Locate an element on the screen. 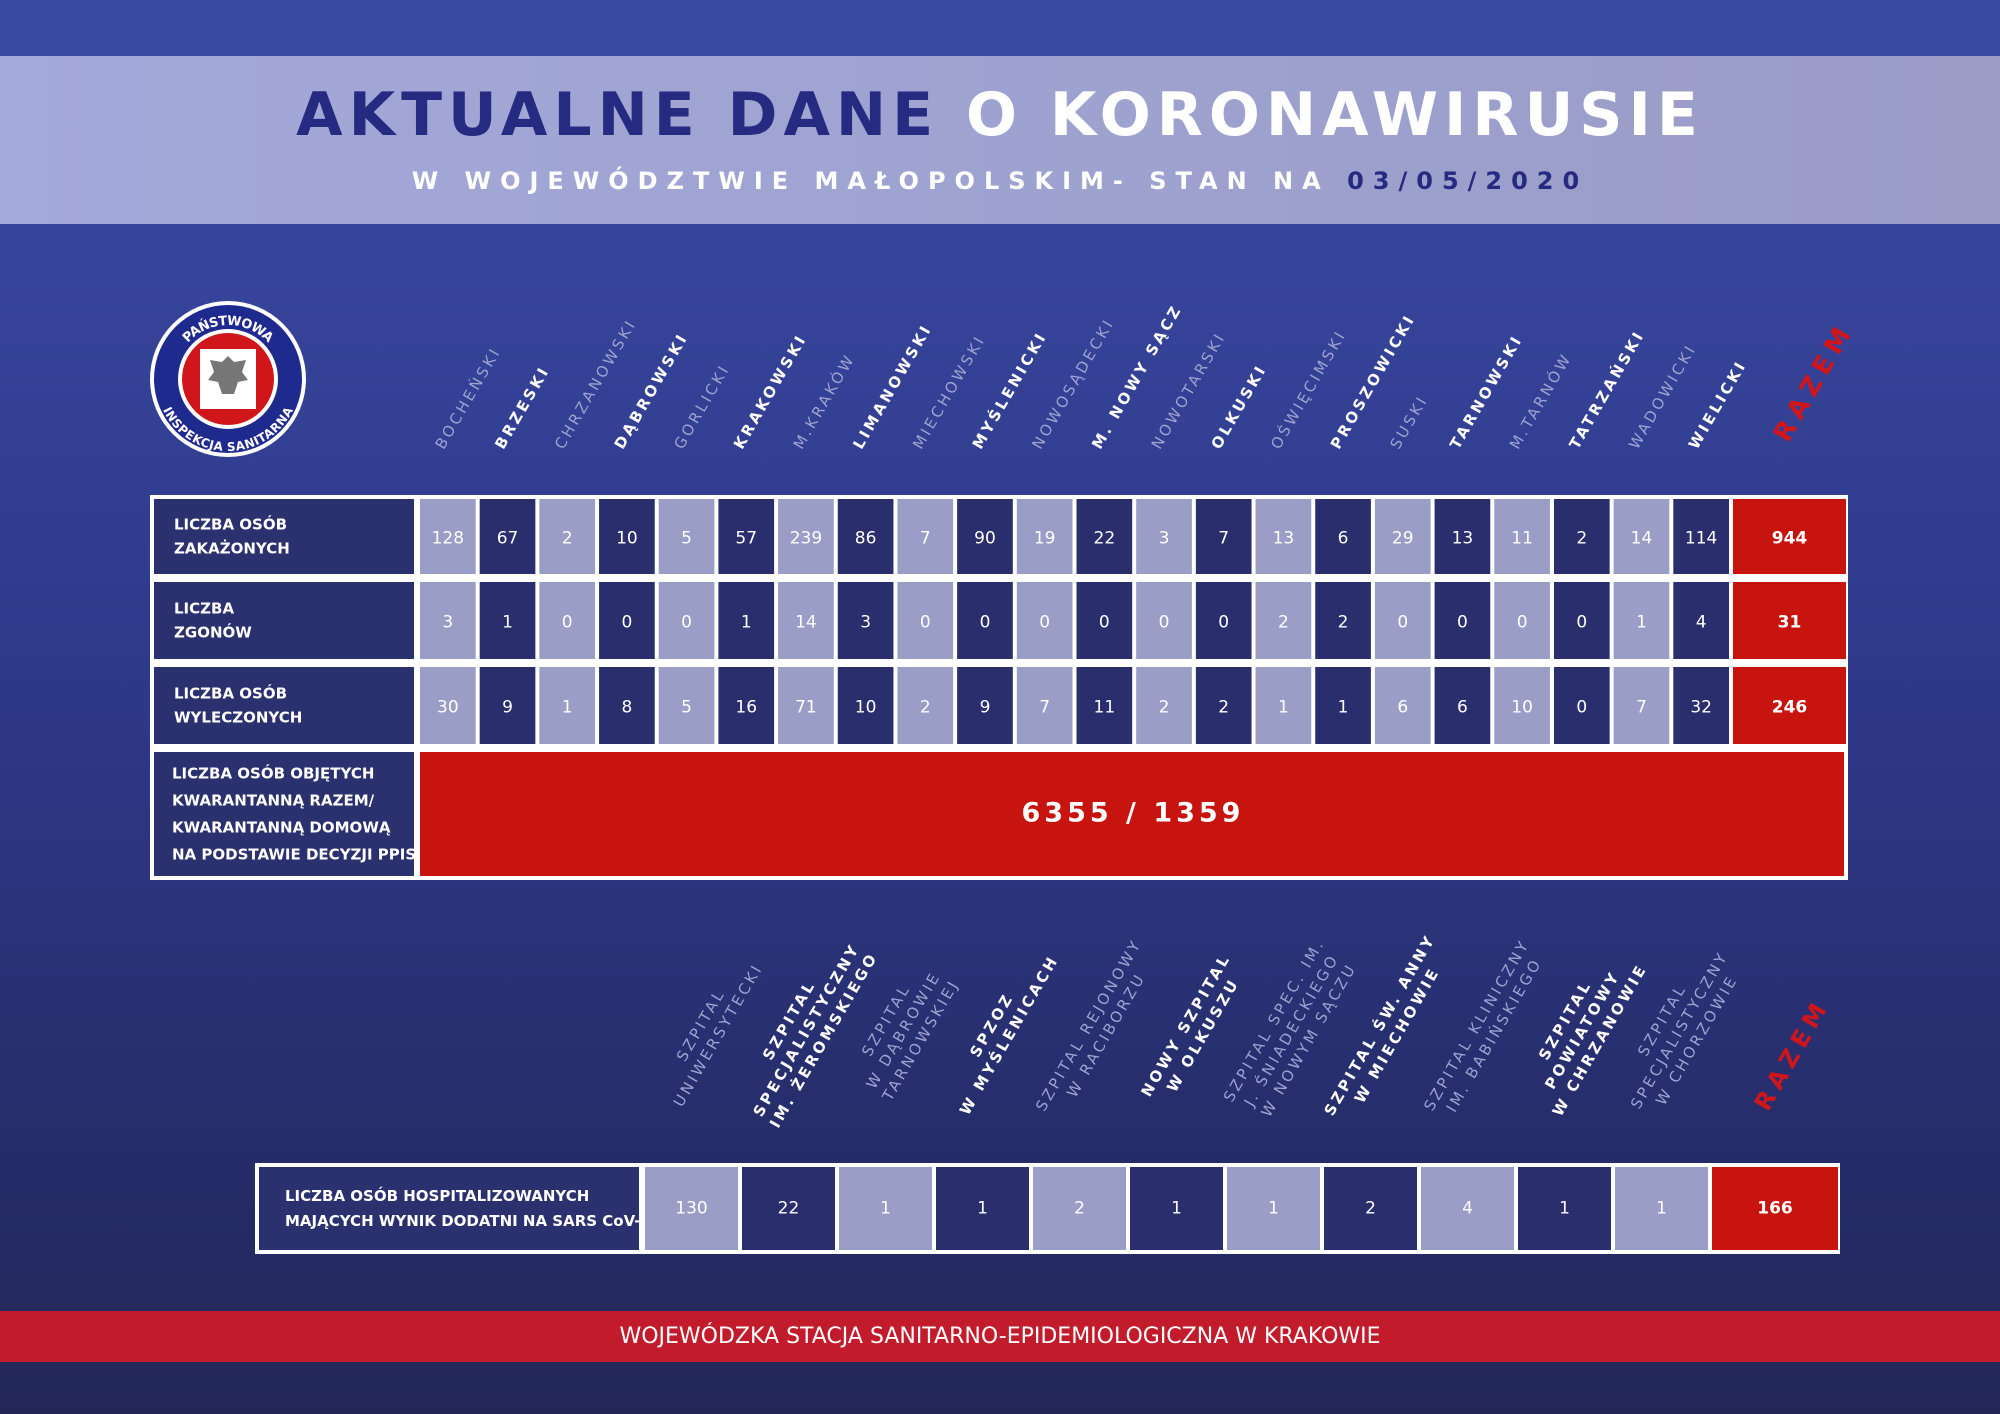 This screenshot has height=1414, width=2000. header-band is located at coordinates (1000, 140).